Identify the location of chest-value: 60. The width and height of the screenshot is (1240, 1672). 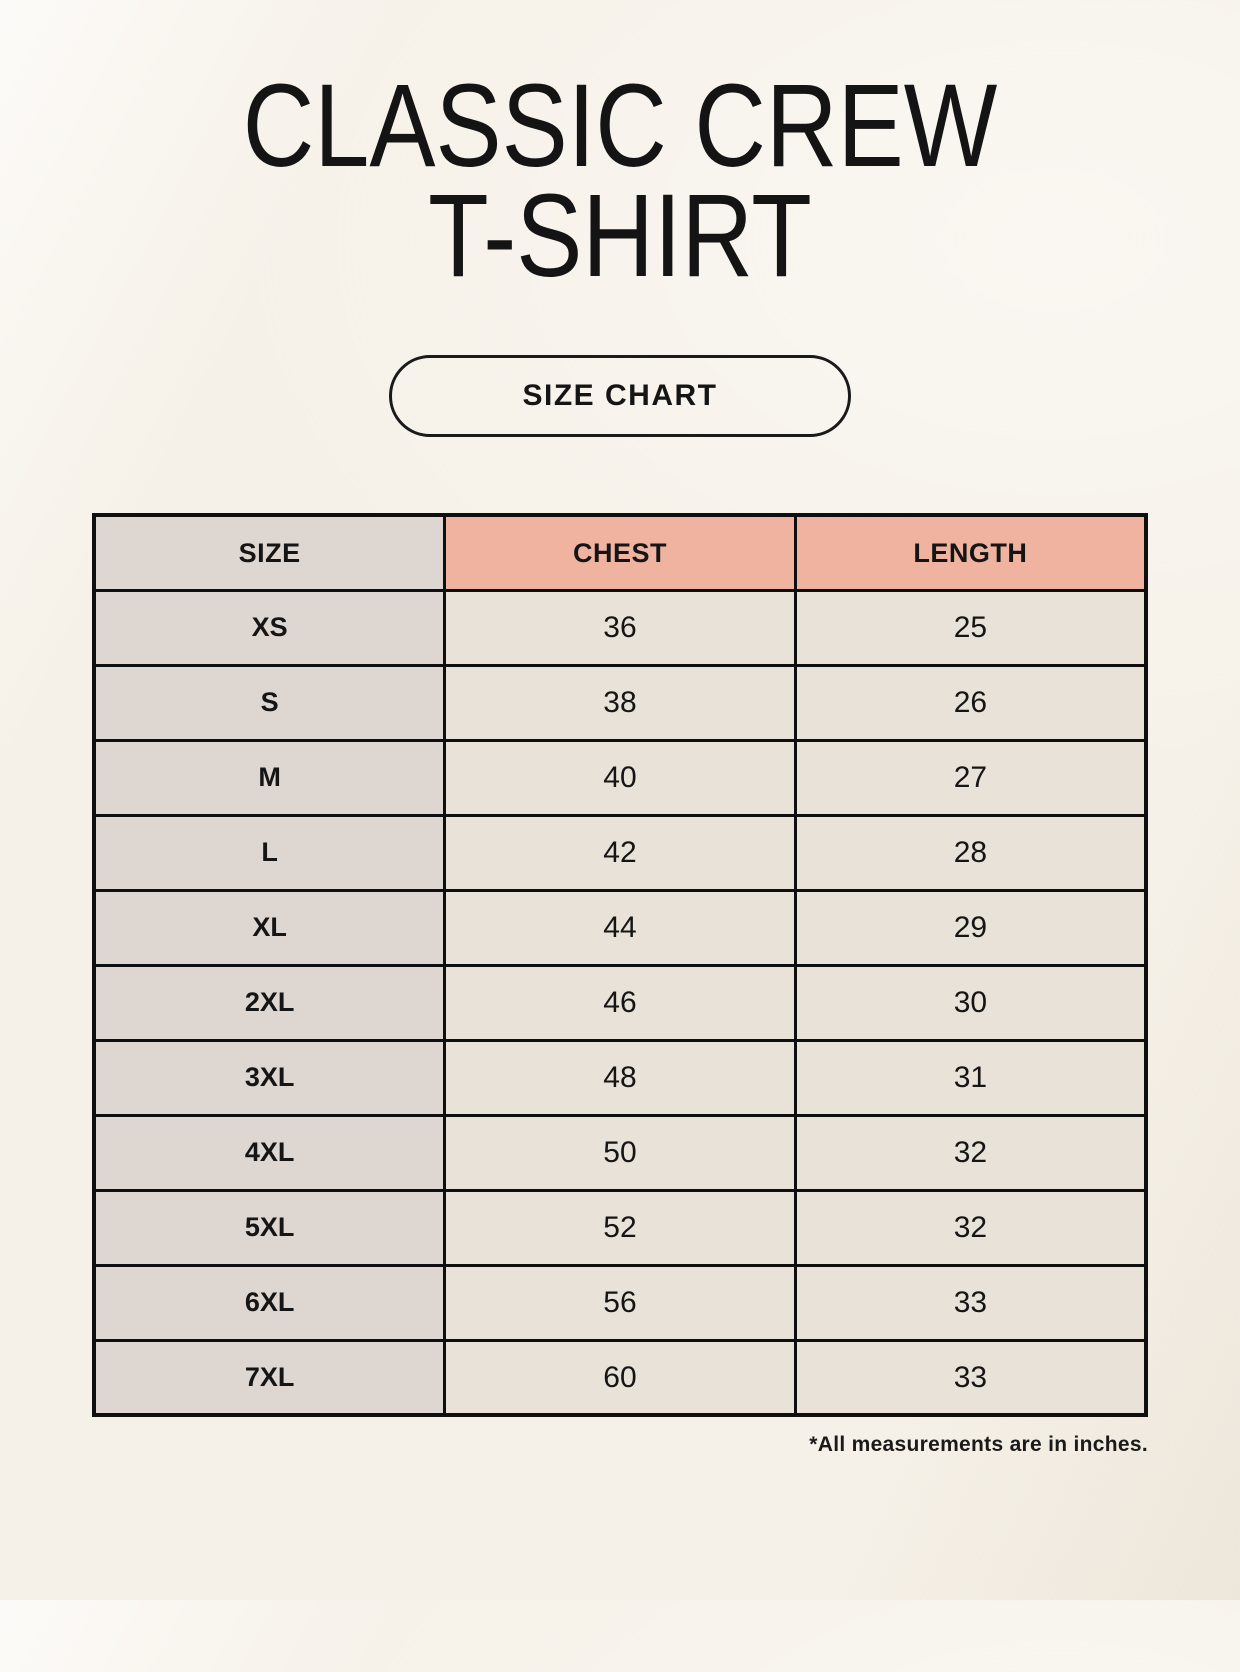
(620, 1377).